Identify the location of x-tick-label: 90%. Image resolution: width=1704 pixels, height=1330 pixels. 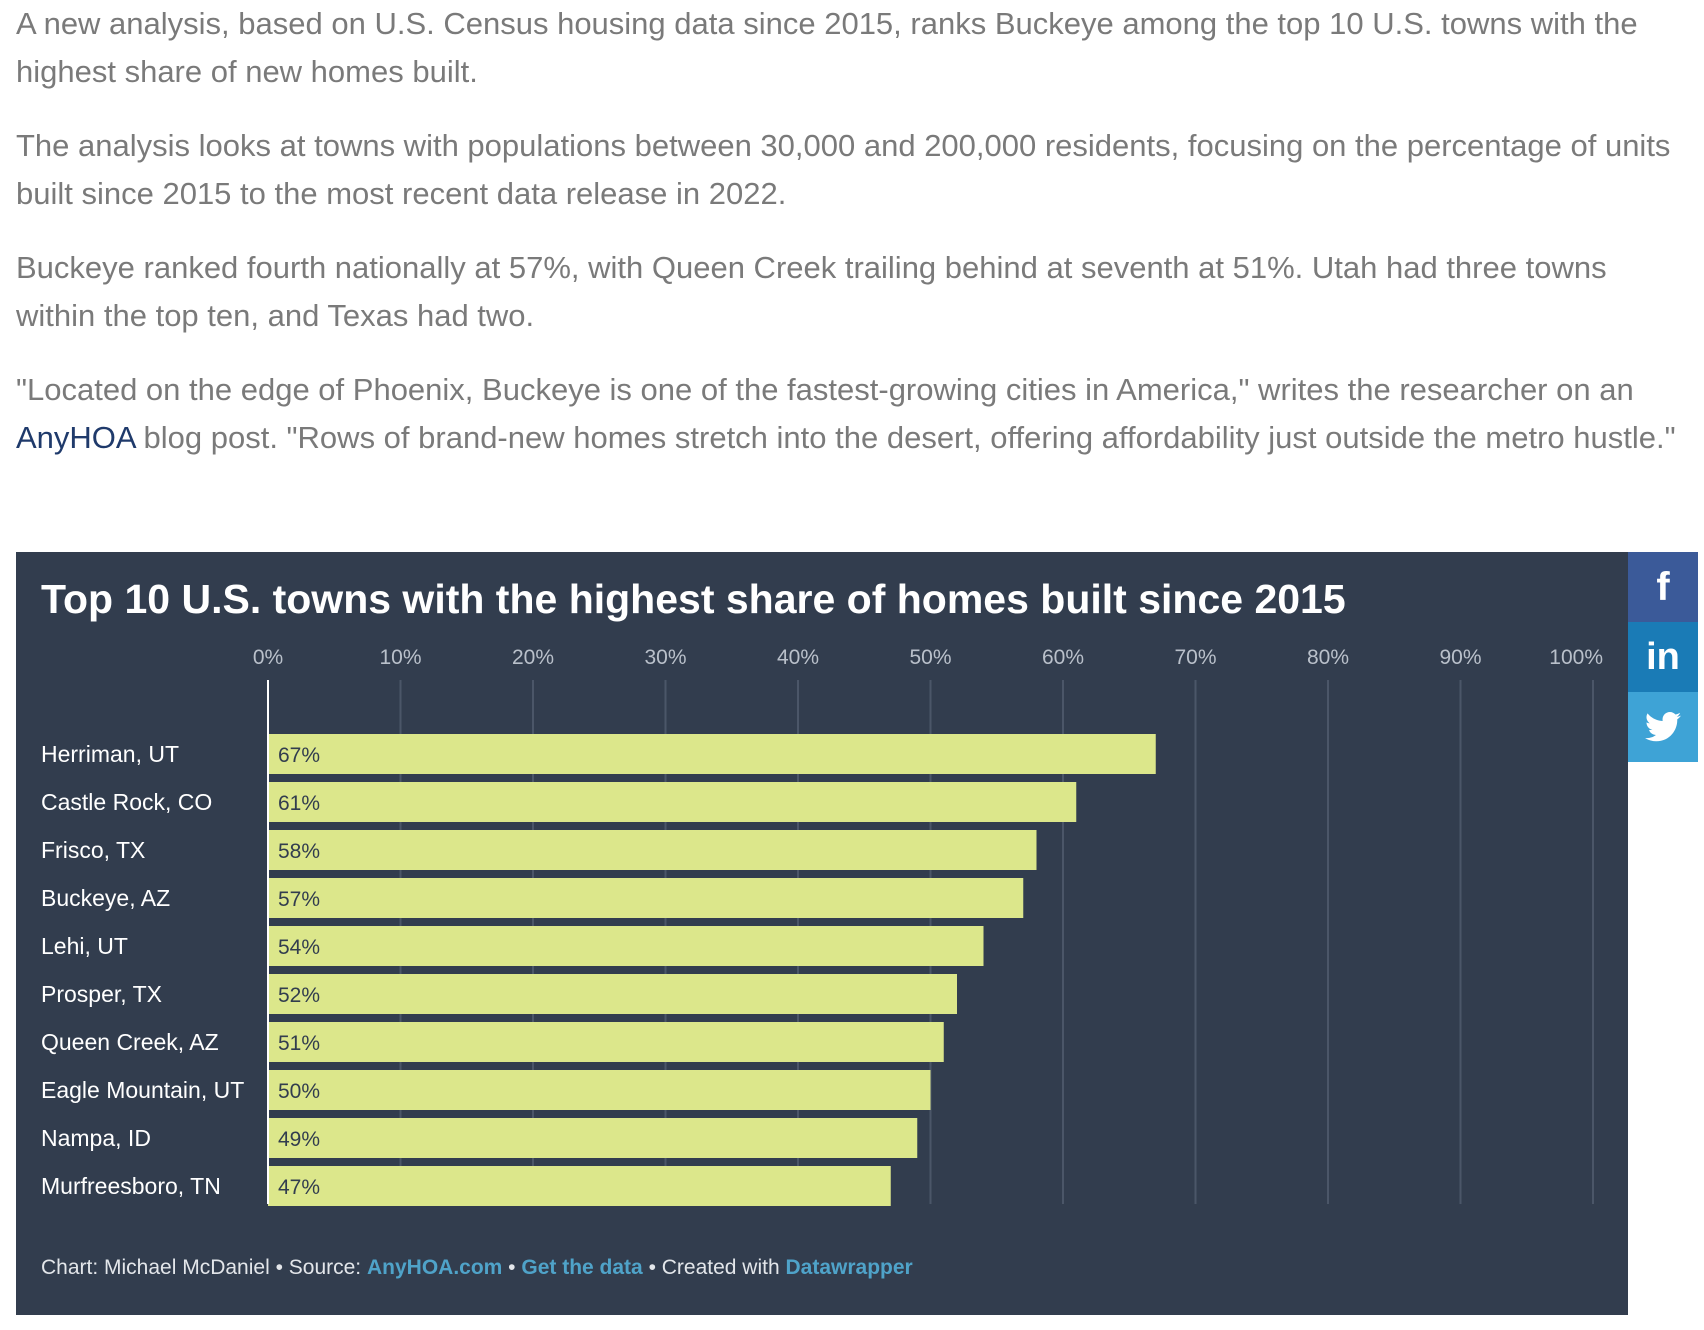
(1460, 657).